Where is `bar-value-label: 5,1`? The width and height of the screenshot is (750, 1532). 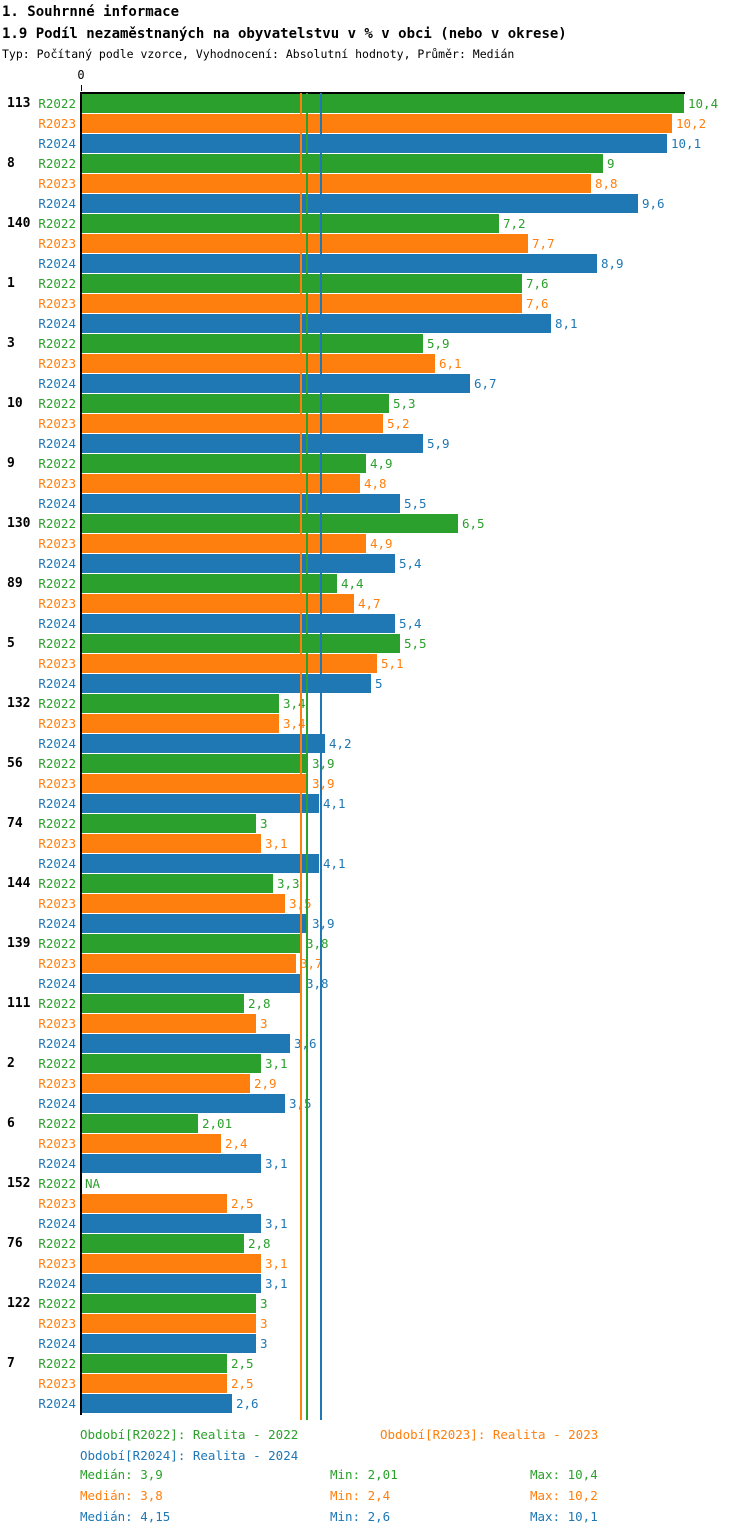
bar-value-label: 5,1 is located at coordinates (392, 663).